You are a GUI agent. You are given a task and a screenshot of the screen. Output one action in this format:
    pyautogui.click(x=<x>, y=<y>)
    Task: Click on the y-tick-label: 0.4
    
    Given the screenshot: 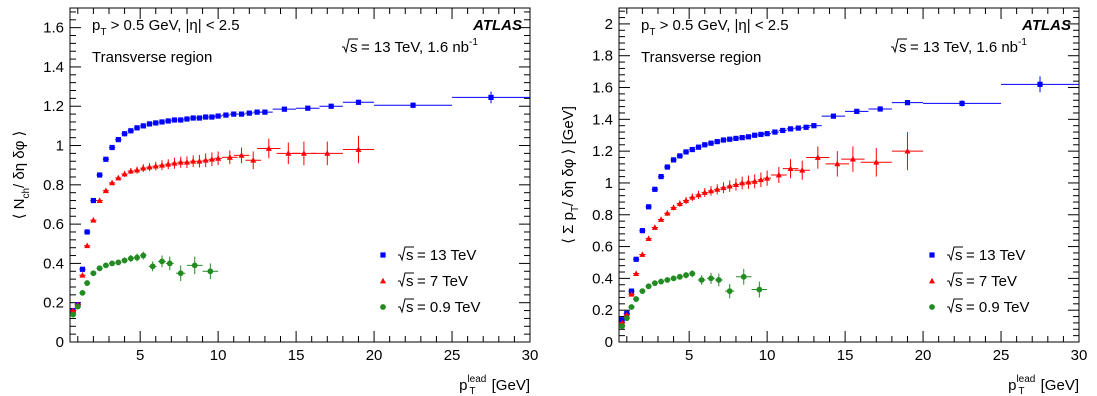 What is the action you would take?
    pyautogui.click(x=53, y=263)
    